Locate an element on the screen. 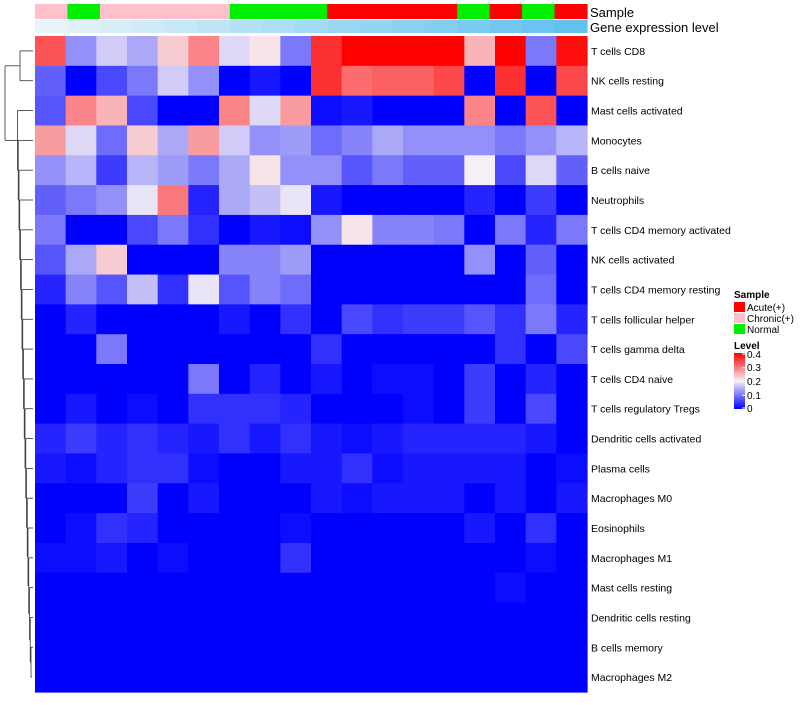 This screenshot has width=800, height=705. row-label: B cells naive is located at coordinates (620, 171).